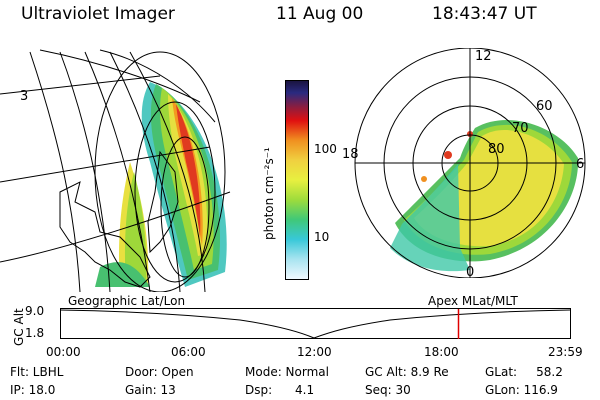 Image resolution: width=600 pixels, height=400 pixels. Describe the element at coordinates (484, 14) in the screenshot. I see `time-label: 18:43:47 UT` at that location.